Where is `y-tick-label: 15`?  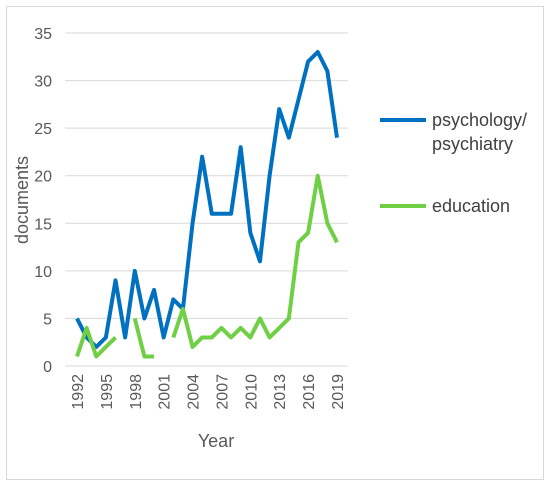
y-tick-label: 15 is located at coordinates (43, 224).